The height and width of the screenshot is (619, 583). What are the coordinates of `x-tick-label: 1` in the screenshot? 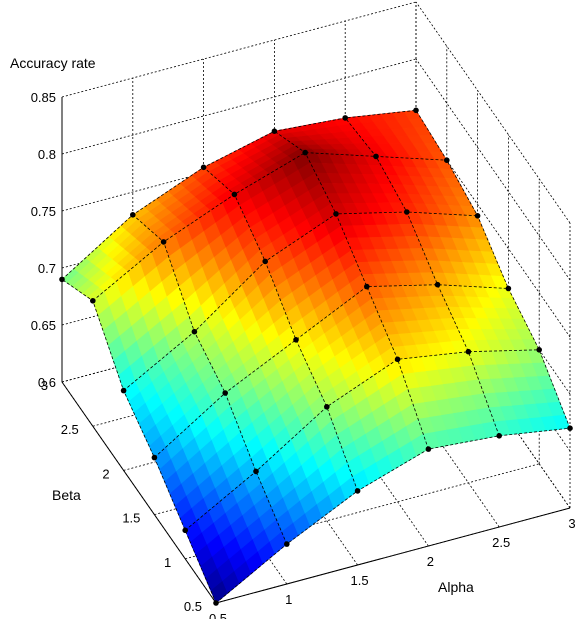 It's located at (288, 599).